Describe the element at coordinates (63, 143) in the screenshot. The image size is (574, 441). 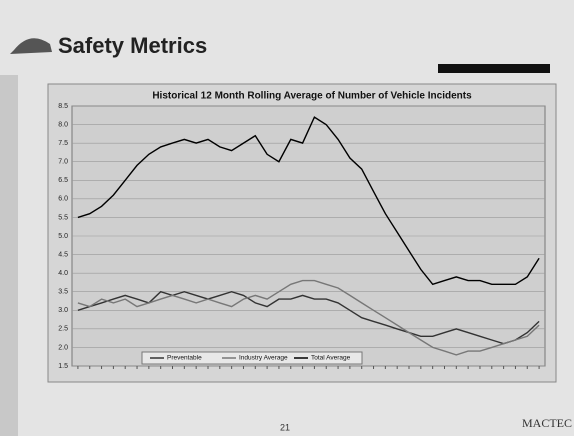
I see `y-tick-label: 7.5` at that location.